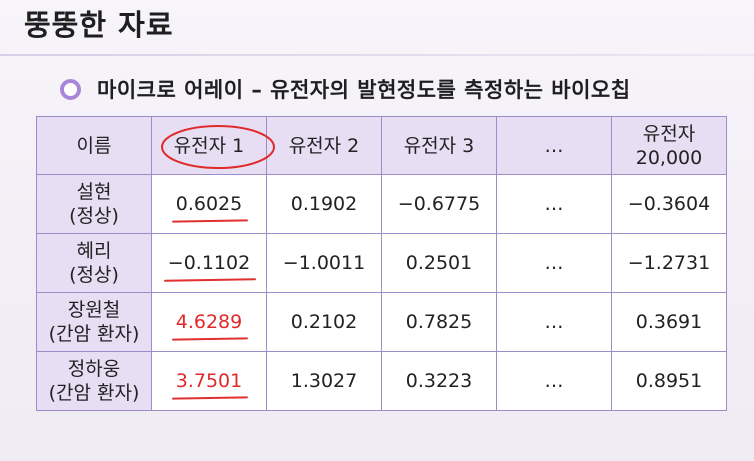  I want to click on table-row: 장원철 (간암 환자) 4.6289 0.2102 0.7825 … 0.3691, so click(381, 322).